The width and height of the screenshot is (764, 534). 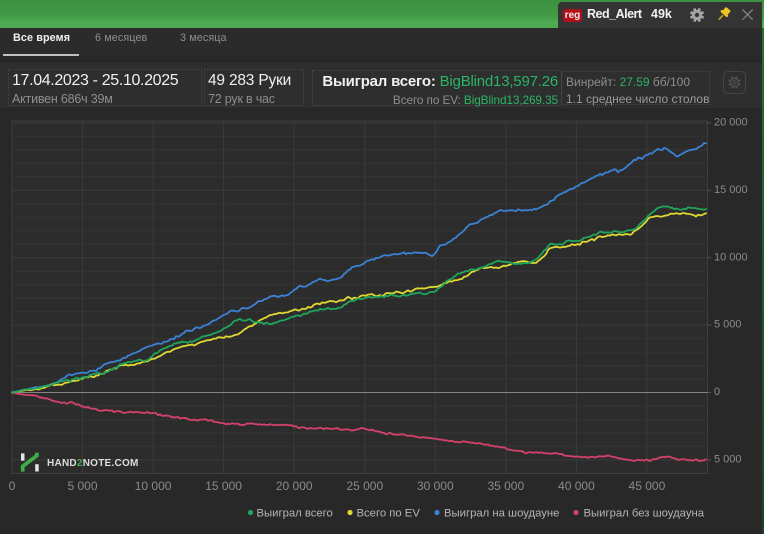 What do you see at coordinates (501, 514) in the screenshot?
I see `svg-text: Выиграл на шоудауне` at bounding box center [501, 514].